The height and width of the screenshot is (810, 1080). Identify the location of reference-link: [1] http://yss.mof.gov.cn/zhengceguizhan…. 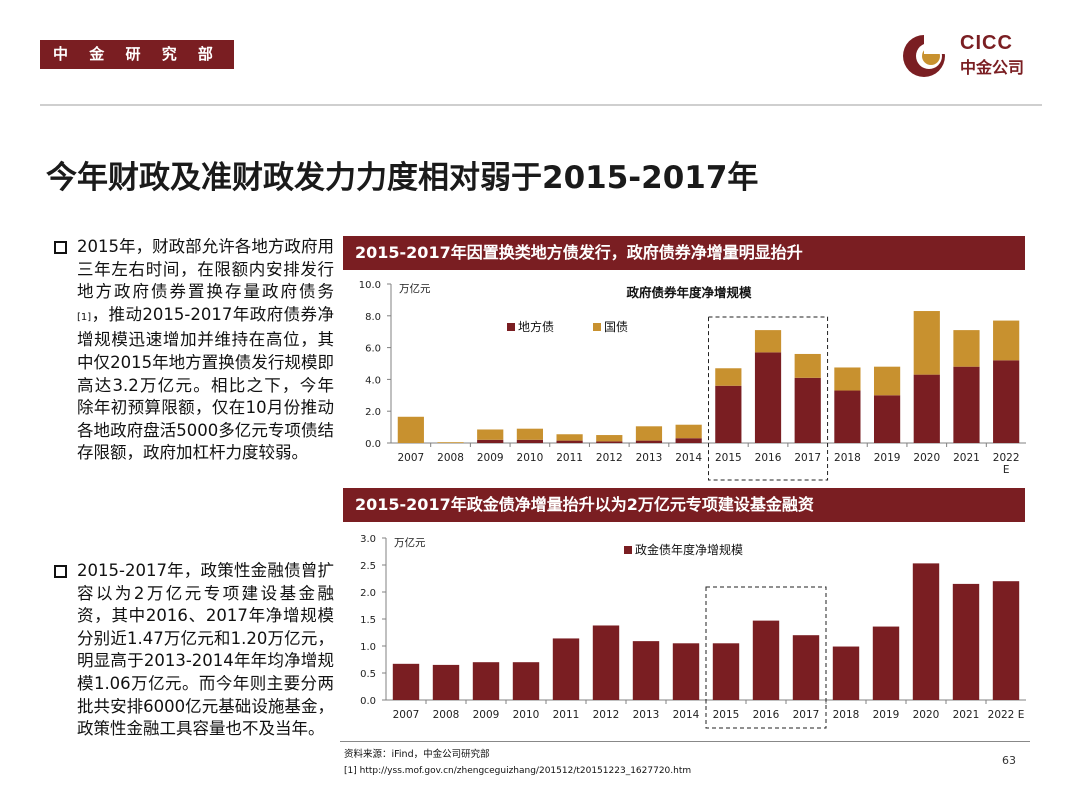
(518, 771).